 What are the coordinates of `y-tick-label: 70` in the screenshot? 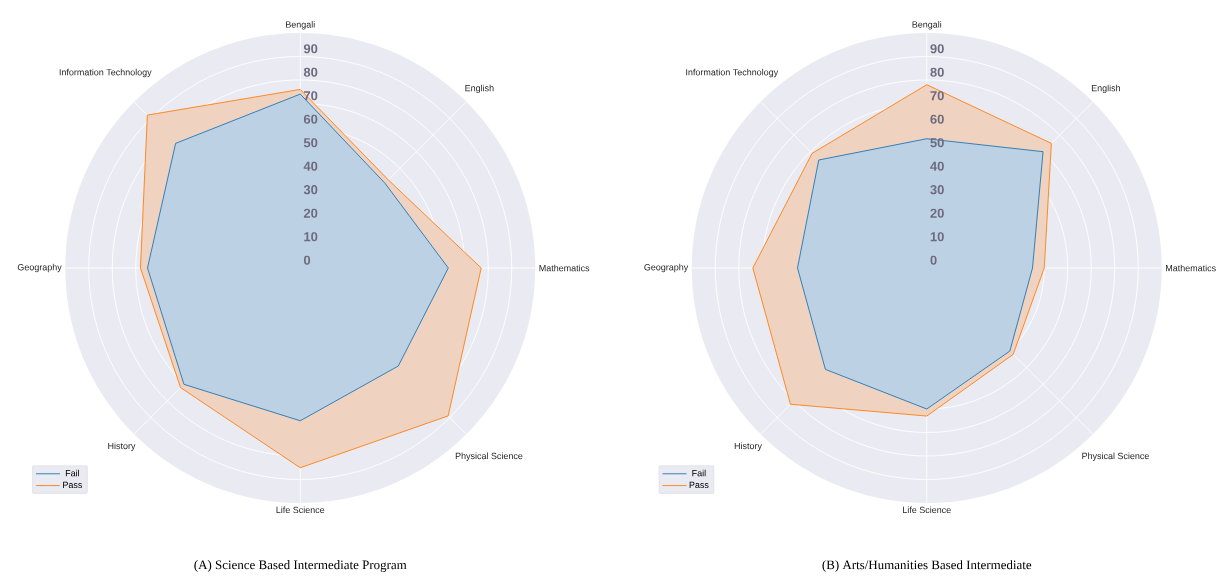 It's located at (937, 96).